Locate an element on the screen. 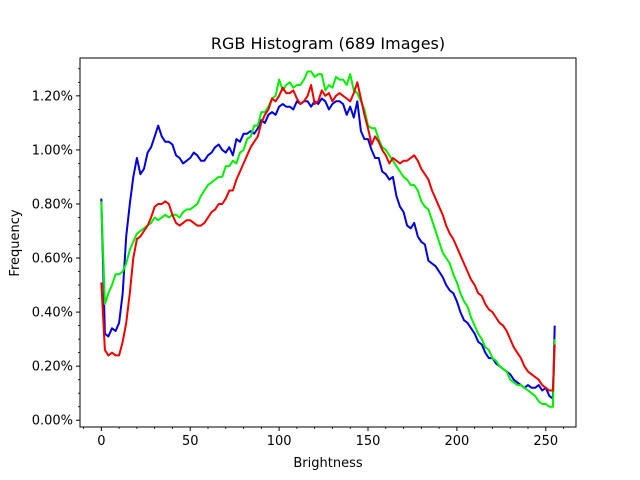 The width and height of the screenshot is (640, 480). x-tick-label: 0 is located at coordinates (101, 441).